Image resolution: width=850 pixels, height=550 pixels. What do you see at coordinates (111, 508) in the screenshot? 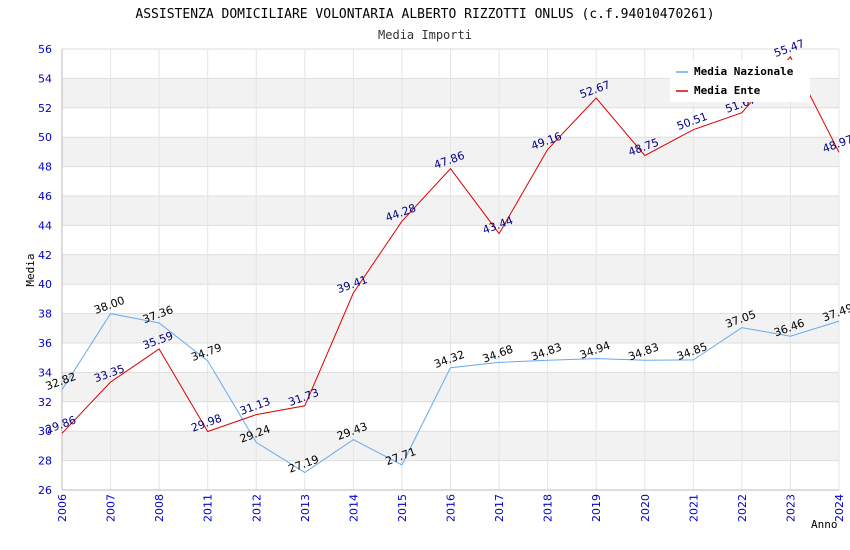
I see `x-tick-label: 2007` at bounding box center [111, 508].